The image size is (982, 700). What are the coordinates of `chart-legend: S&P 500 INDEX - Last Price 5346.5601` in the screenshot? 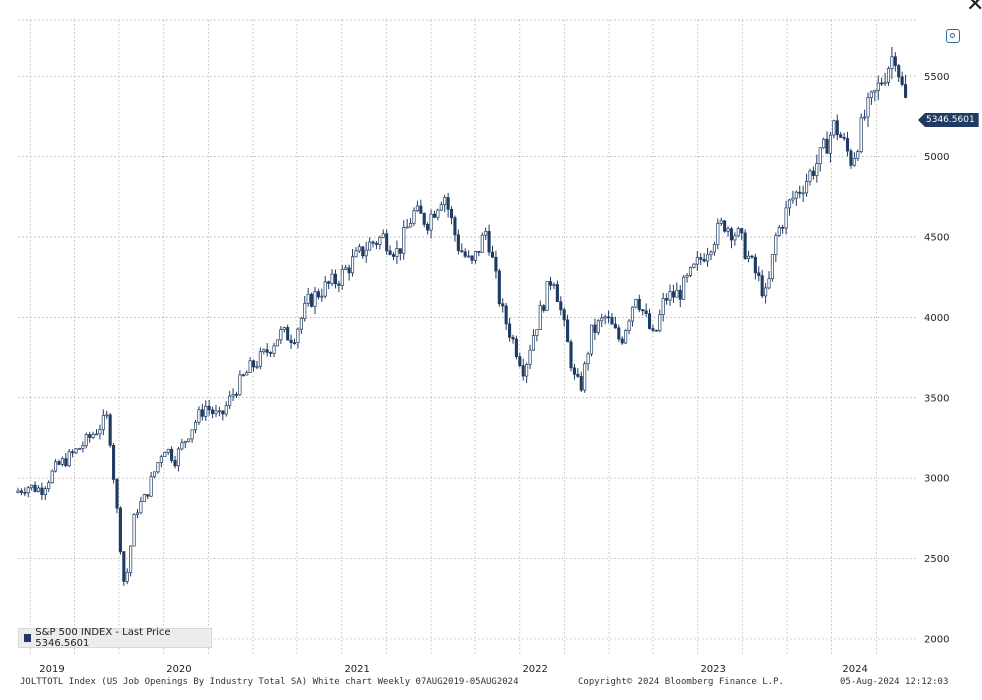 It's located at (115, 638).